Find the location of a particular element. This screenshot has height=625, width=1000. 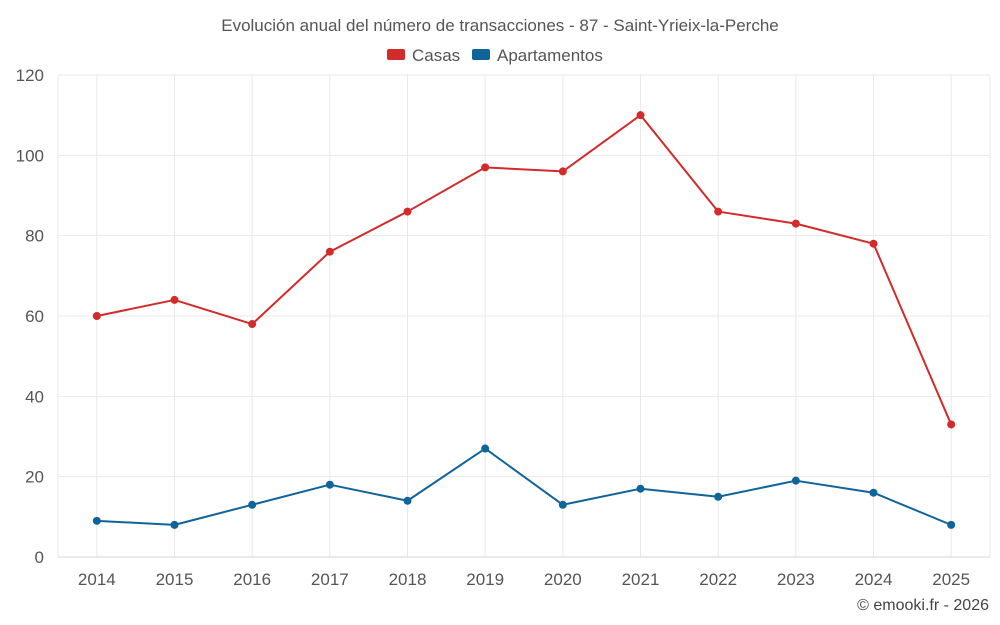

x-tick-label: 2023 is located at coordinates (796, 579).